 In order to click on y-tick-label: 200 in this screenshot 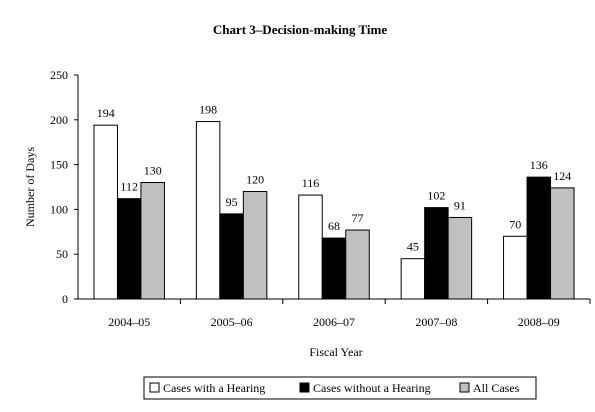, I will do `click(59, 120)`.